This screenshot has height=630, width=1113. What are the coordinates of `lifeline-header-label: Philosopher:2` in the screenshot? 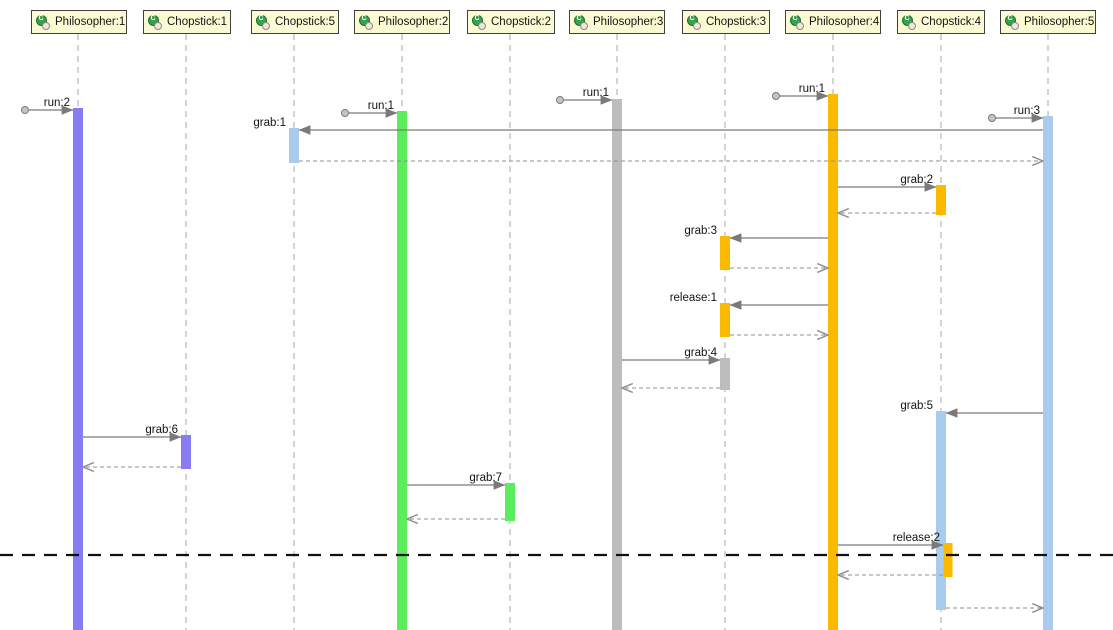 It's located at (413, 22).